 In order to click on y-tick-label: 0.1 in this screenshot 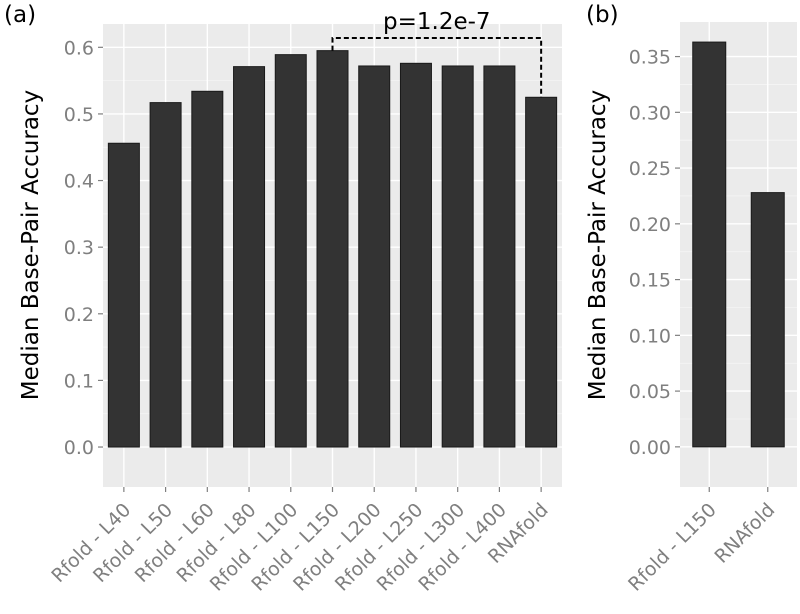, I will do `click(79, 381)`.